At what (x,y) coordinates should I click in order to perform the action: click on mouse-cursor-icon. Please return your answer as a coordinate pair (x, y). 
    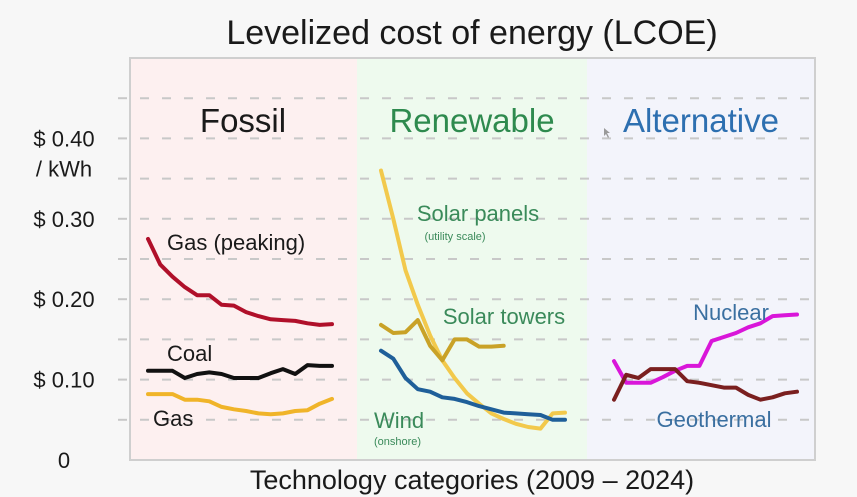
    Looking at the image, I should click on (607, 133).